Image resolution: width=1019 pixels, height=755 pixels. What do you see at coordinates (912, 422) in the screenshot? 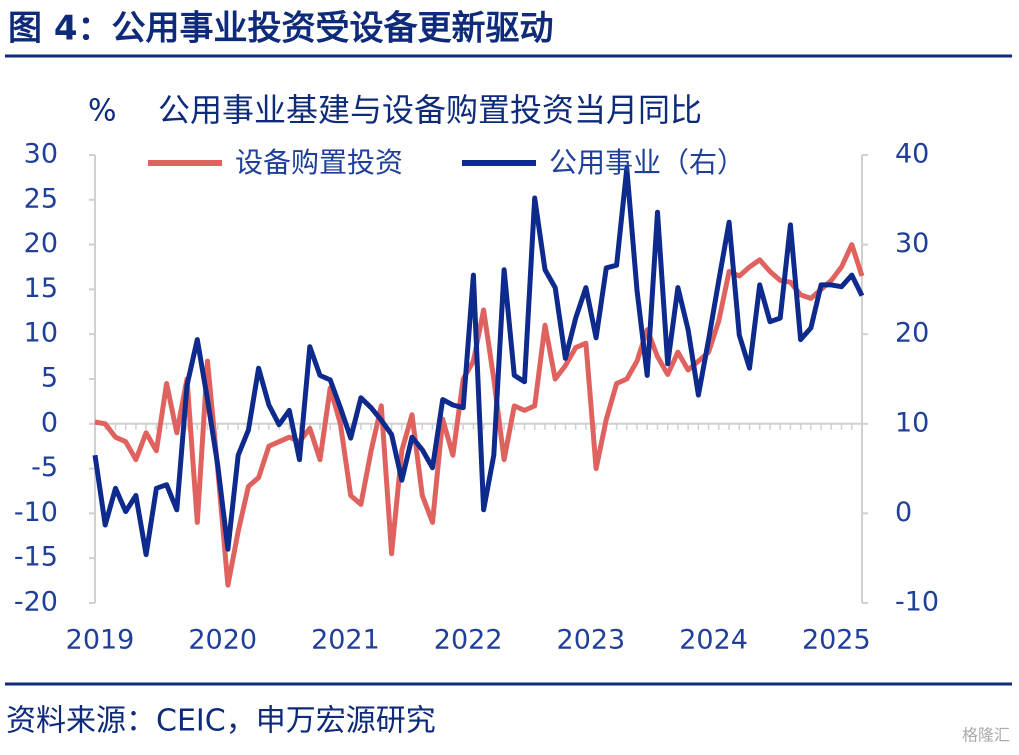
I see `y2-tick-label: 10` at bounding box center [912, 422].